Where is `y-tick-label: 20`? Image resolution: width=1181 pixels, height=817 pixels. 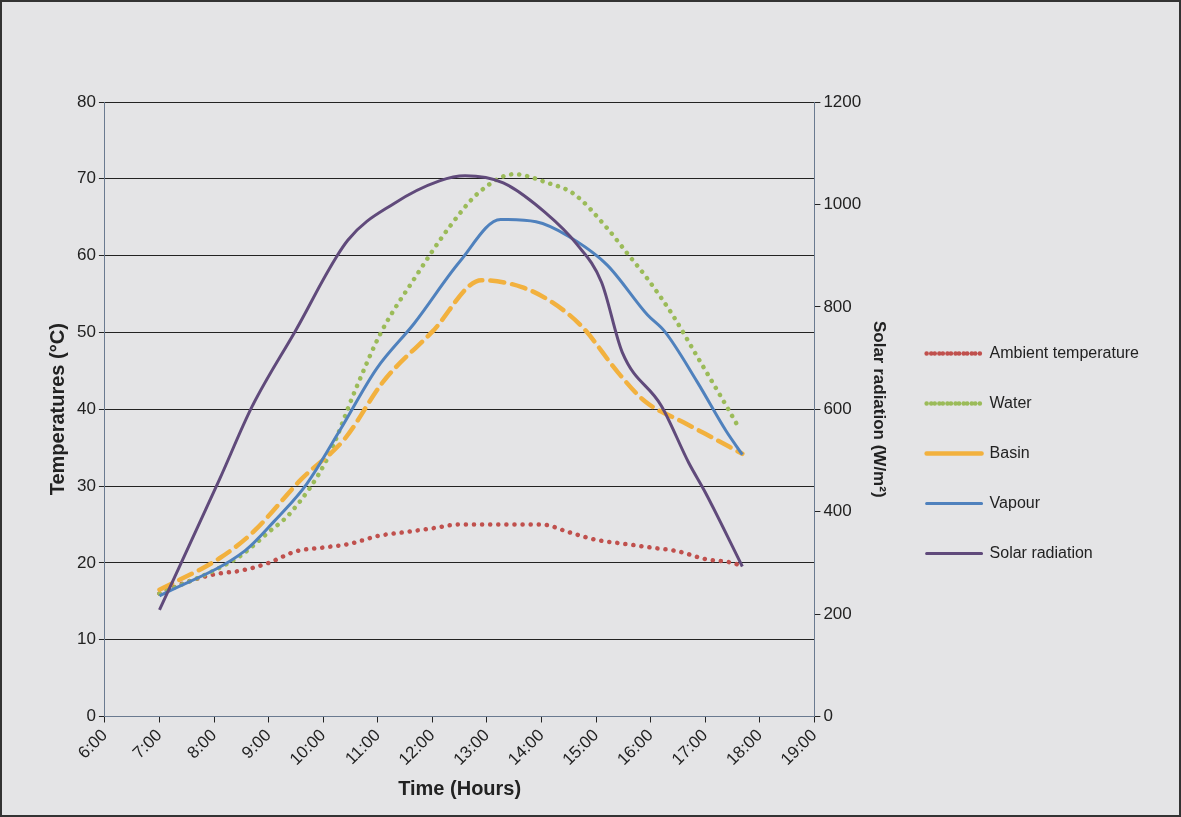
y-tick-label: 20 is located at coordinates (86, 562).